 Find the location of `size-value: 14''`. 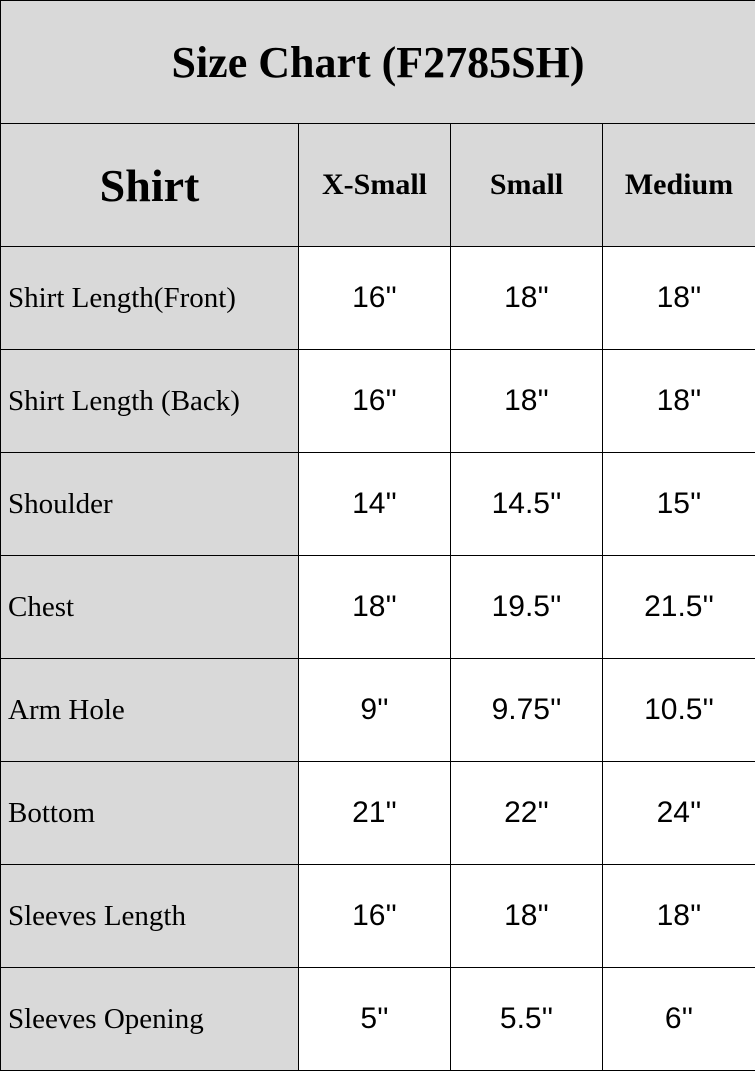

size-value: 14'' is located at coordinates (374, 504).